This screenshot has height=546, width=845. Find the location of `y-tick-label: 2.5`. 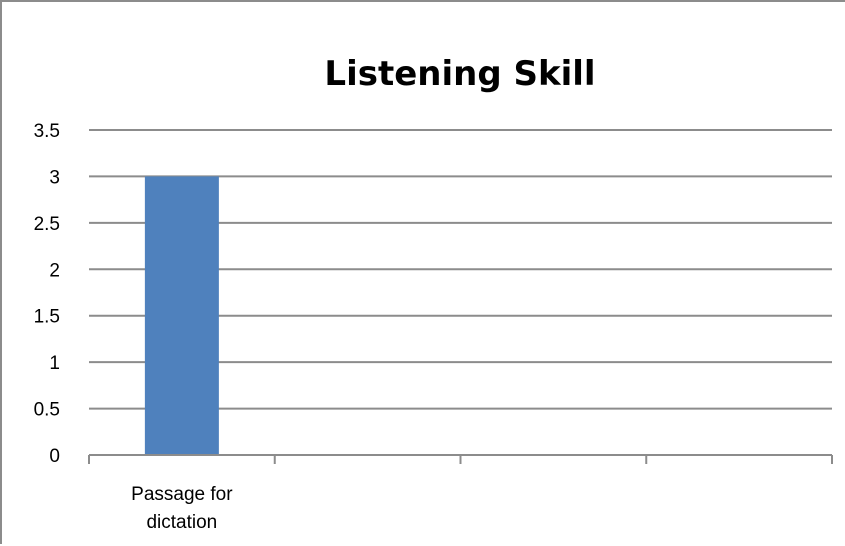

y-tick-label: 2.5 is located at coordinates (47, 224).